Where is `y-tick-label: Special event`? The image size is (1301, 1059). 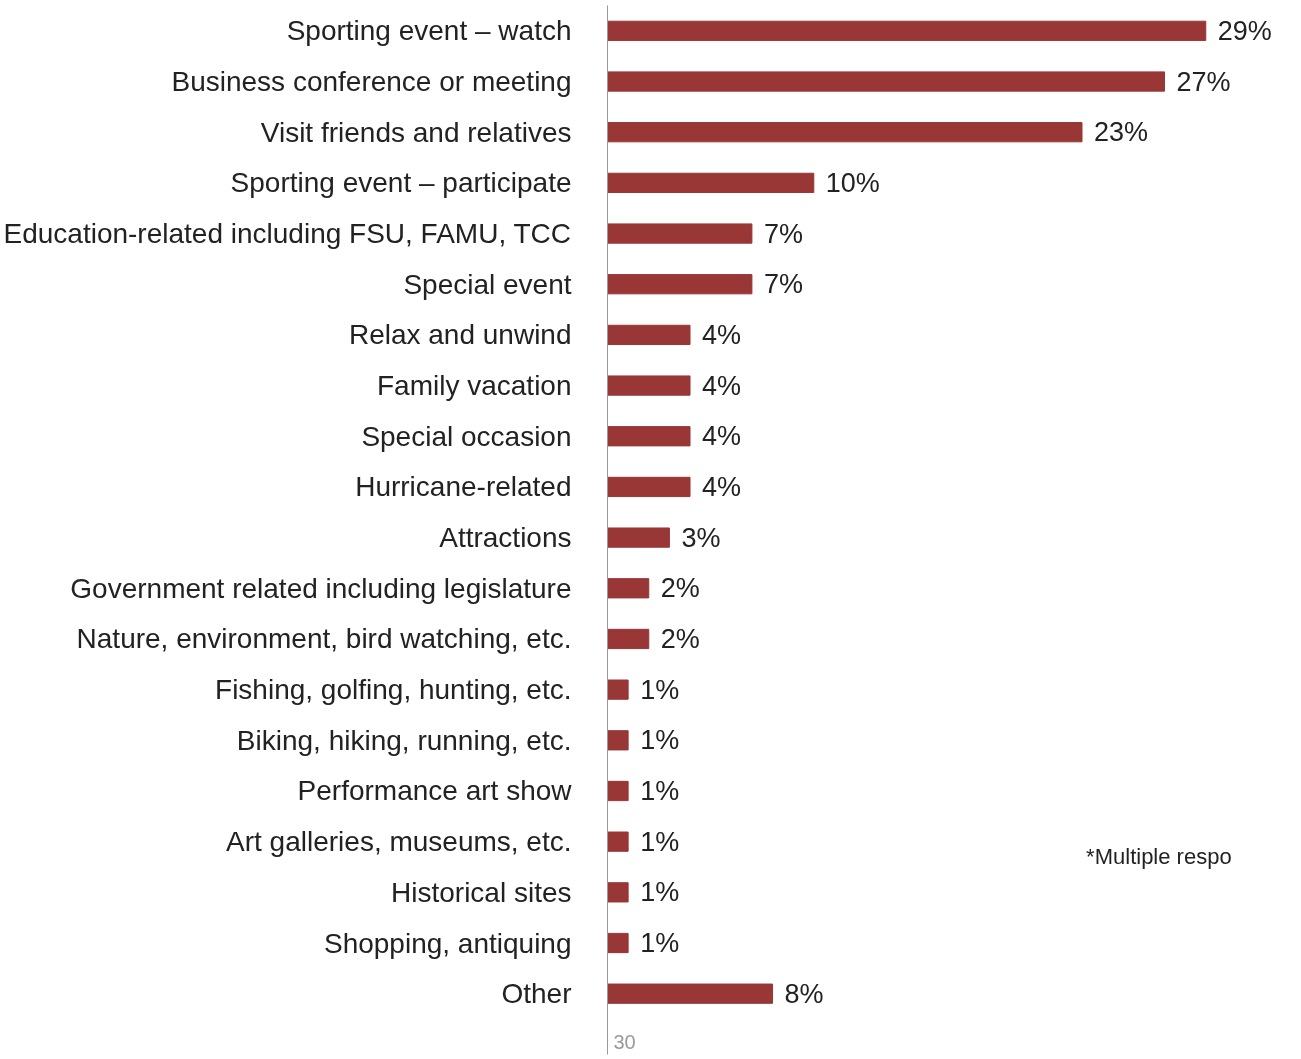
y-tick-label: Special event is located at coordinates (487, 284).